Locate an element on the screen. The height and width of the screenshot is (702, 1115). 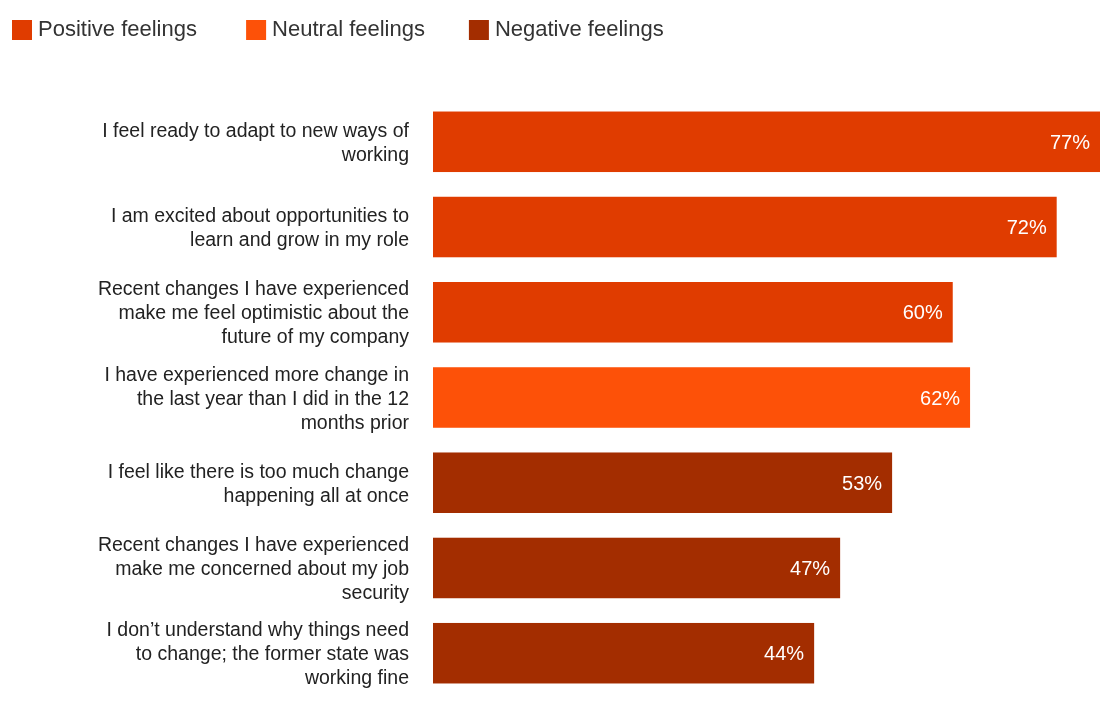
y-tick-label: I don’t understand why things need to change; the former state was working fine is located at coordinates (258, 653).